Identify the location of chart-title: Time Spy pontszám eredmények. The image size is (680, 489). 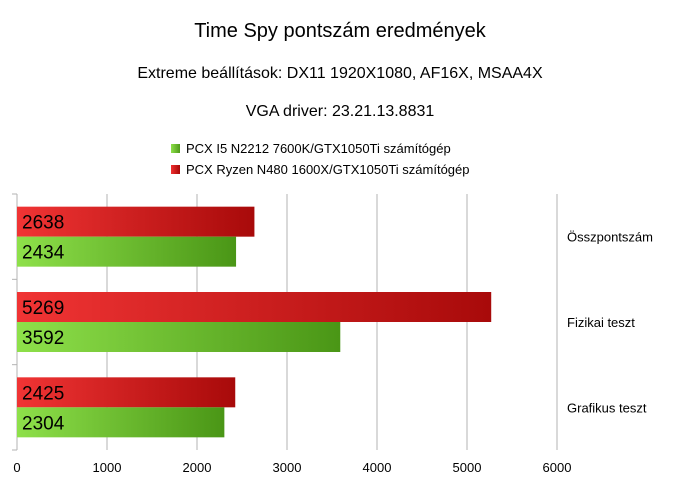
(340, 31).